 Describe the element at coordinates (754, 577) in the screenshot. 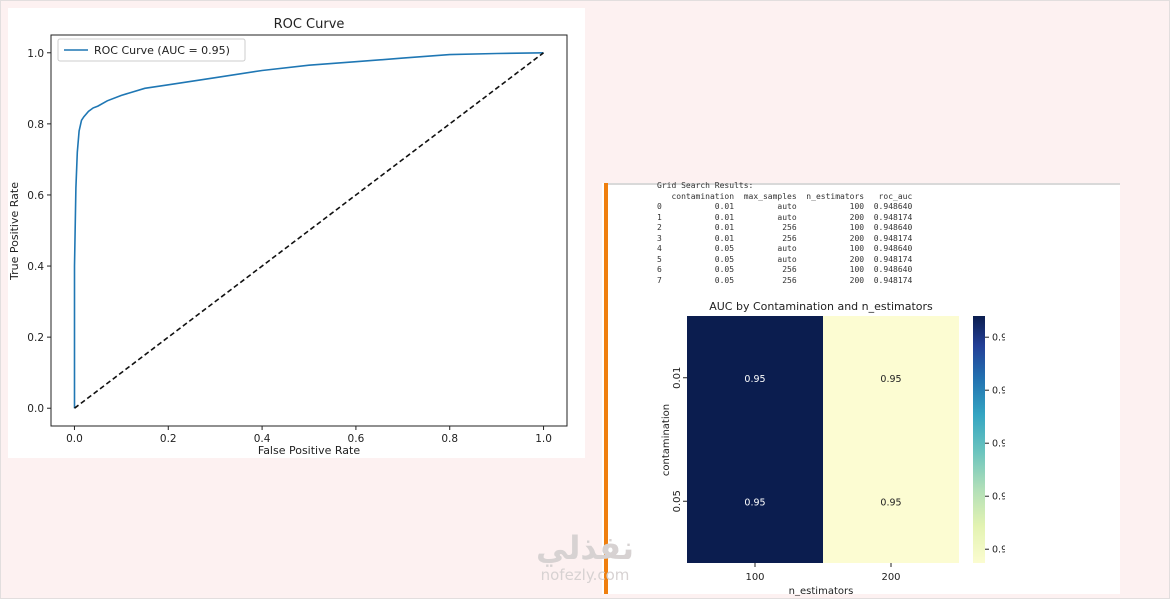

I see `heatmap-x-tick-label: 100` at that location.